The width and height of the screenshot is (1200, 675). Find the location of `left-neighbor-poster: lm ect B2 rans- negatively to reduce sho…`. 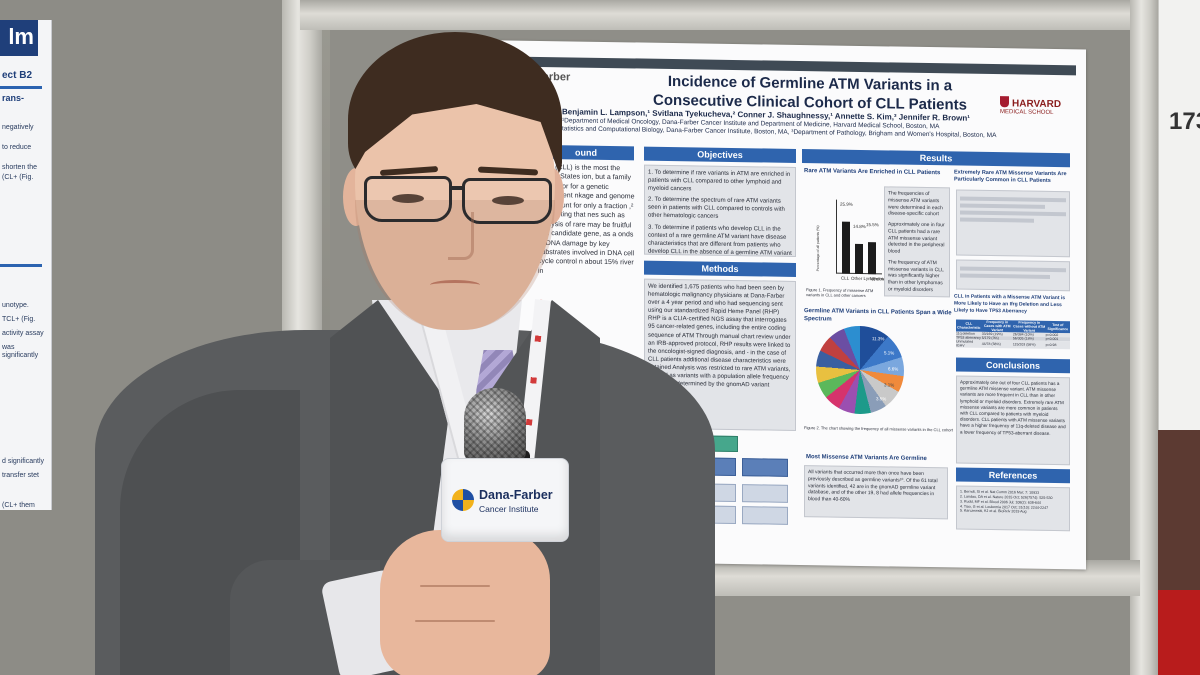

left-neighbor-poster: lm ect B2 rans- negatively to reduce sho… is located at coordinates (26, 265).